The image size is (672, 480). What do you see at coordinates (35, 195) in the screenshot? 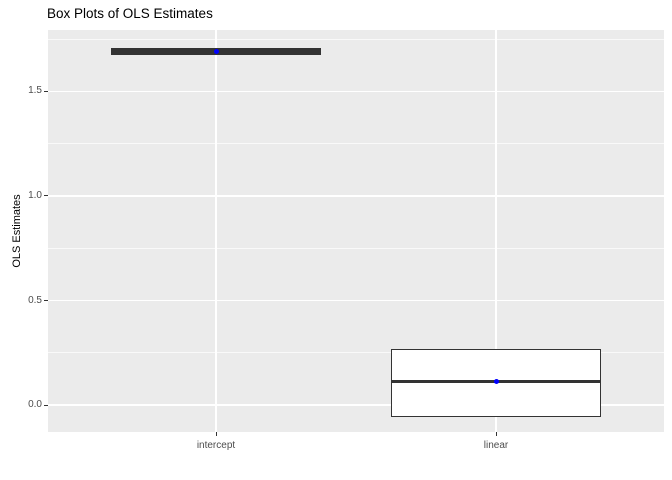
I see `y-tick-label: 1.0` at bounding box center [35, 195].